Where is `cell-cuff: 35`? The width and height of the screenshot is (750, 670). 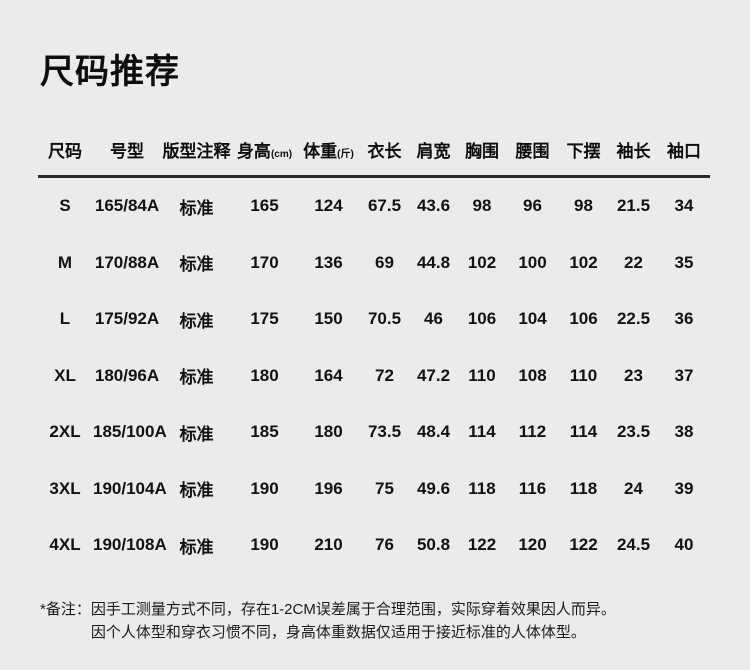
cell-cuff: 35 is located at coordinates (684, 262).